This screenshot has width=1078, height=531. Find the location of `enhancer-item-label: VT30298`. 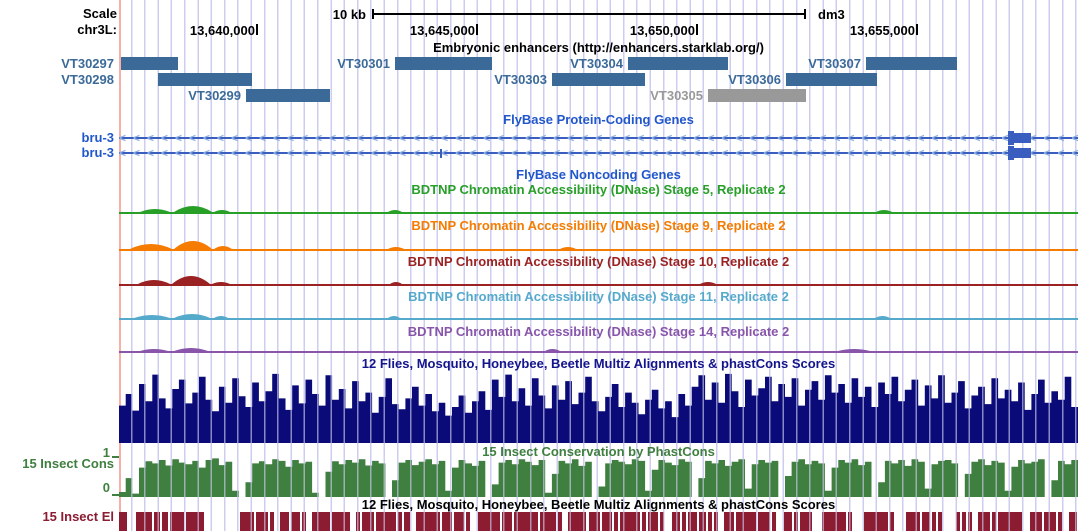

enhancer-item-label: VT30298 is located at coordinates (87, 79).